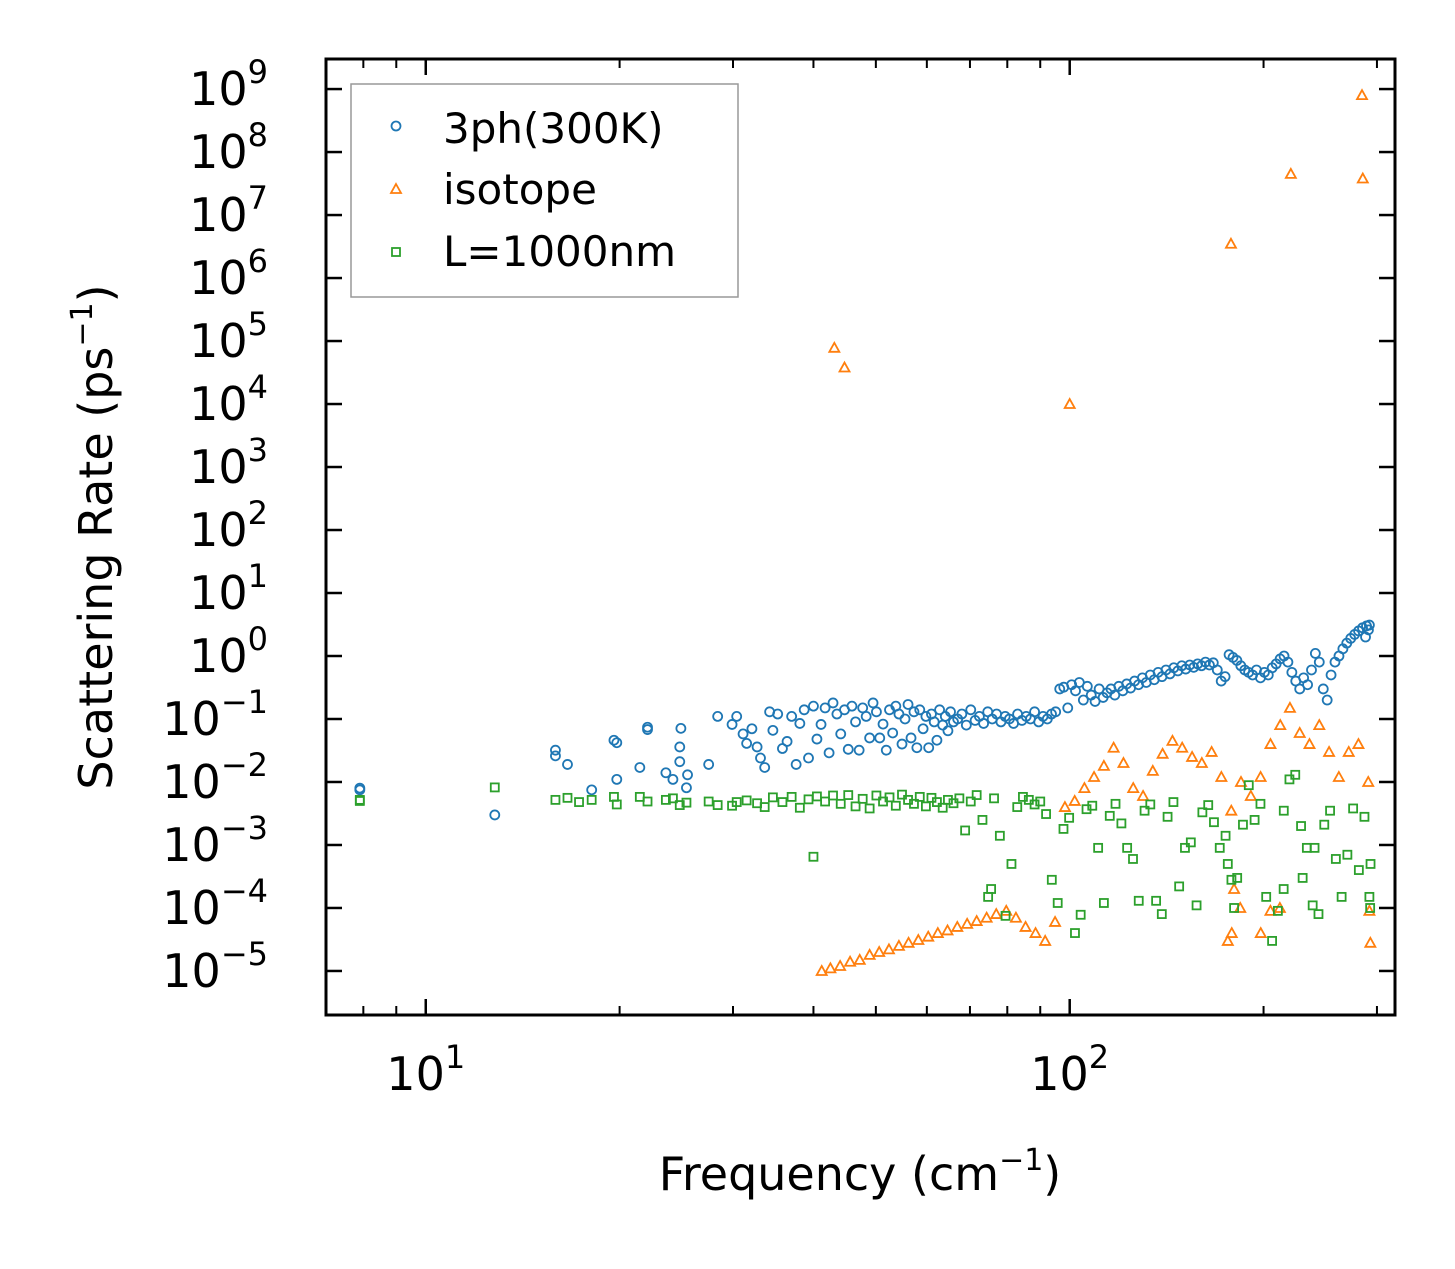 The height and width of the screenshot is (1269, 1455). What do you see at coordinates (228, 462) in the screenshot?
I see `y-tick-label: 10³` at bounding box center [228, 462].